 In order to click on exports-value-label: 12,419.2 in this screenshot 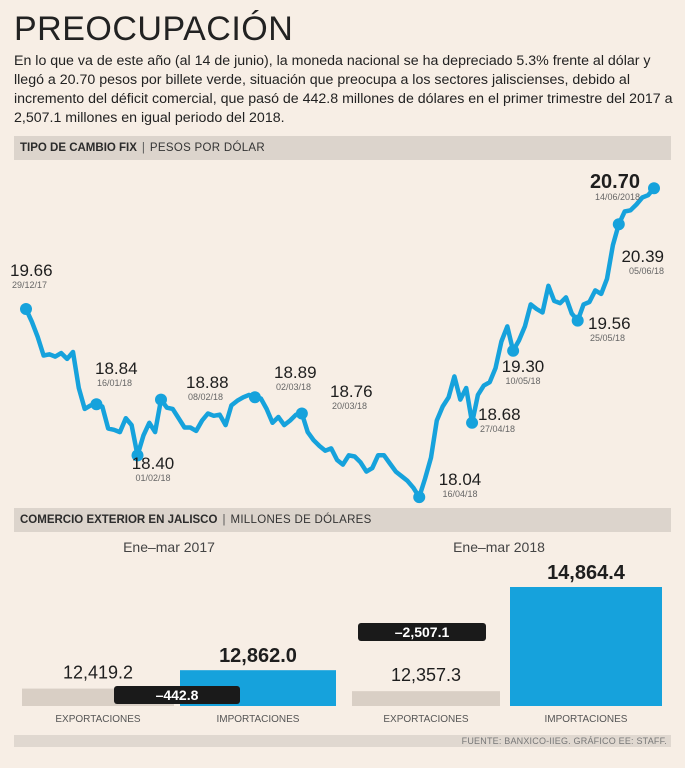, I will do `click(98, 673)`.